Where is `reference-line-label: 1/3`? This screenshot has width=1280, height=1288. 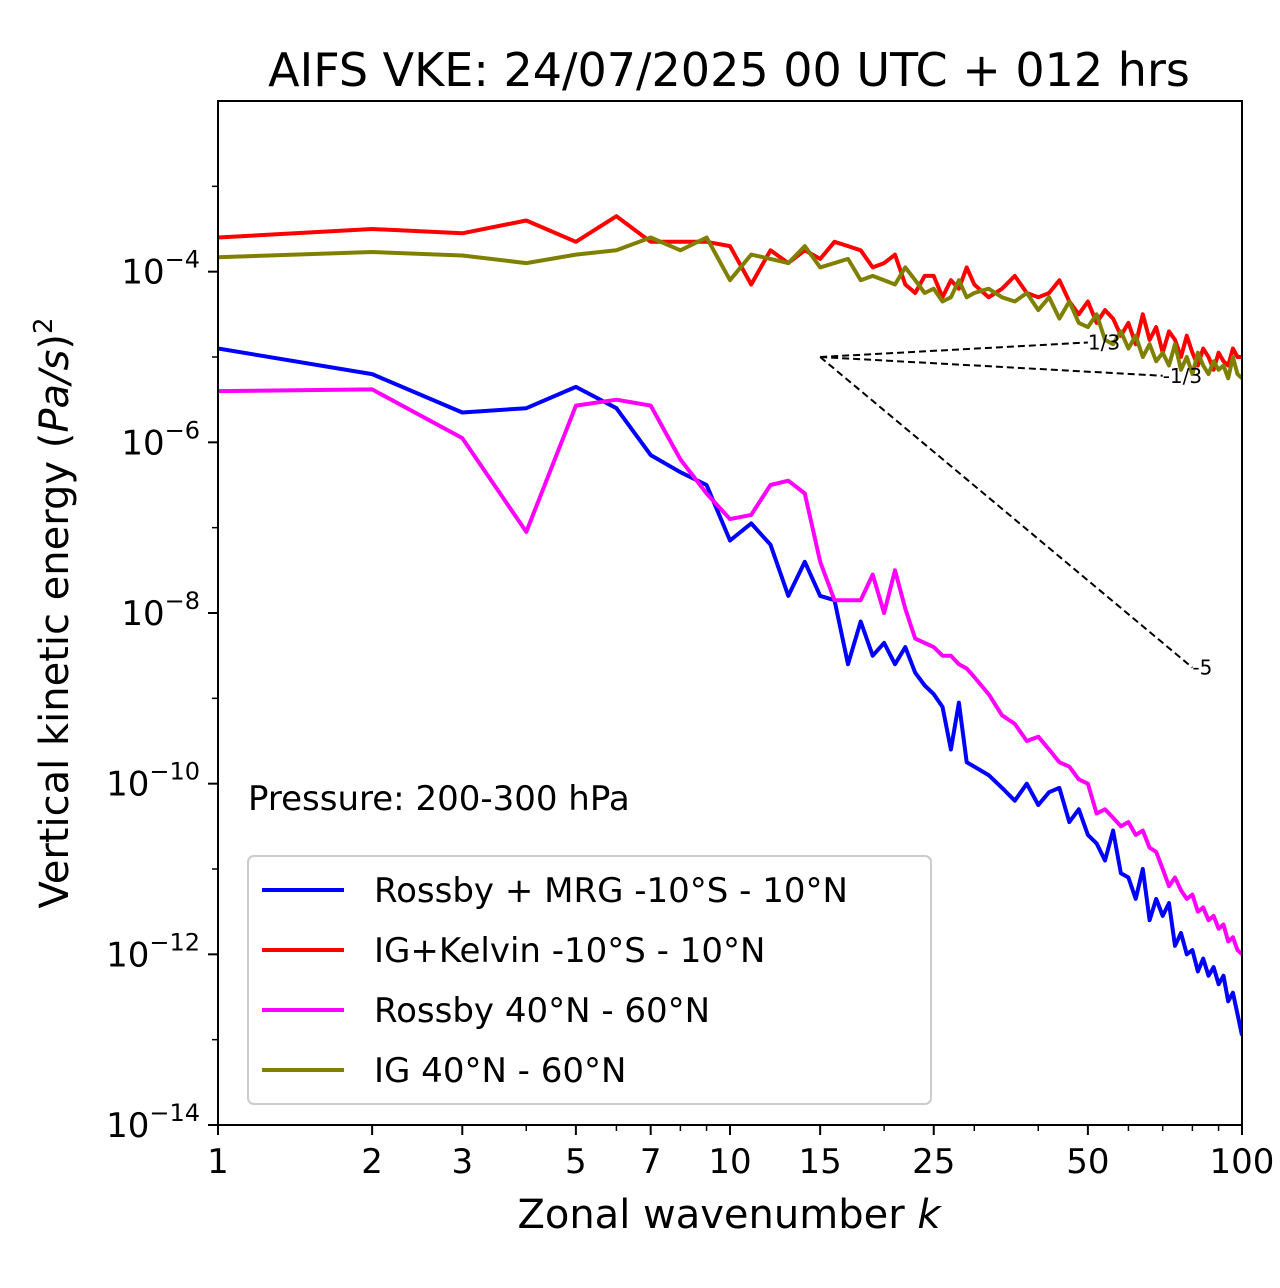
reference-line-label: 1/3 is located at coordinates (1104, 342).